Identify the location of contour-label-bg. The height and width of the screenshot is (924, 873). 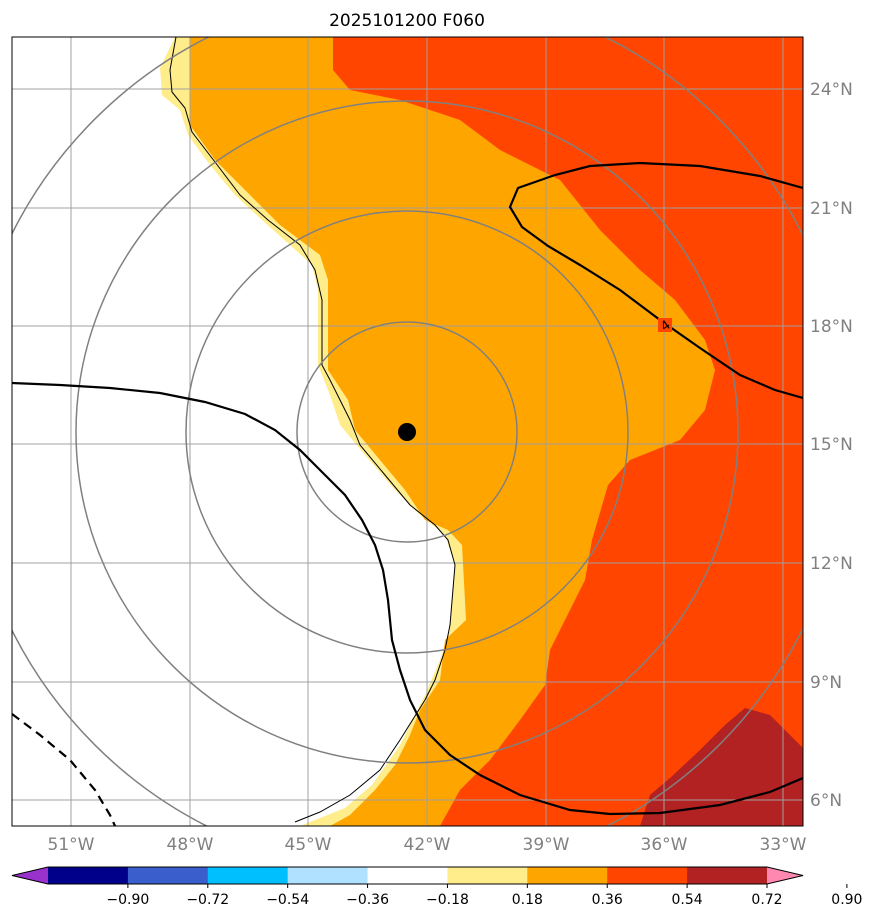
(665, 325).